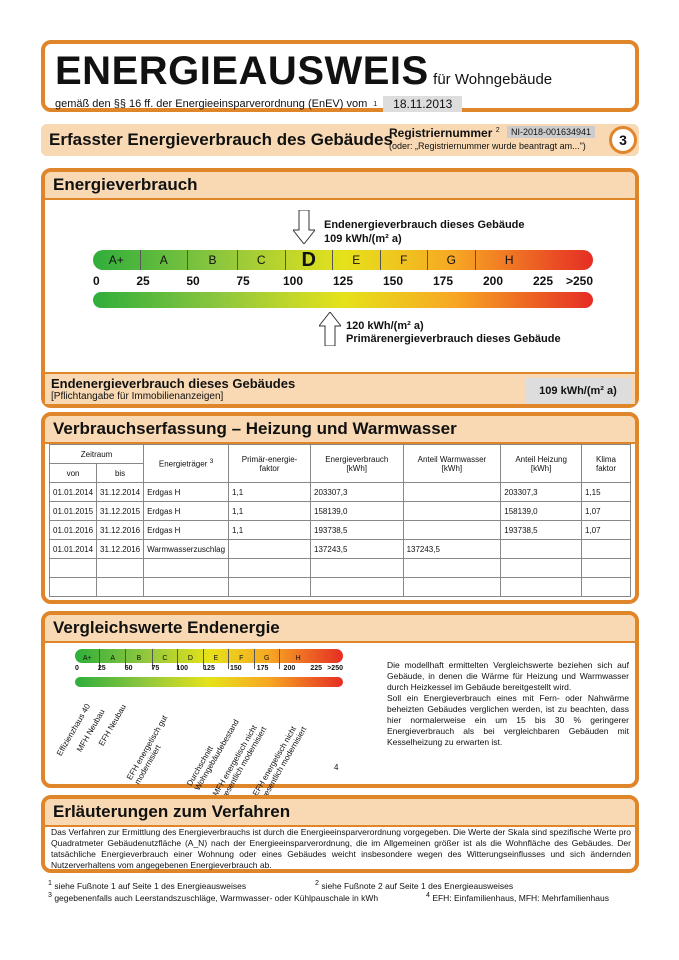 This screenshot has height=960, width=679. I want to click on comparison-gradient-bar, so click(209, 682).